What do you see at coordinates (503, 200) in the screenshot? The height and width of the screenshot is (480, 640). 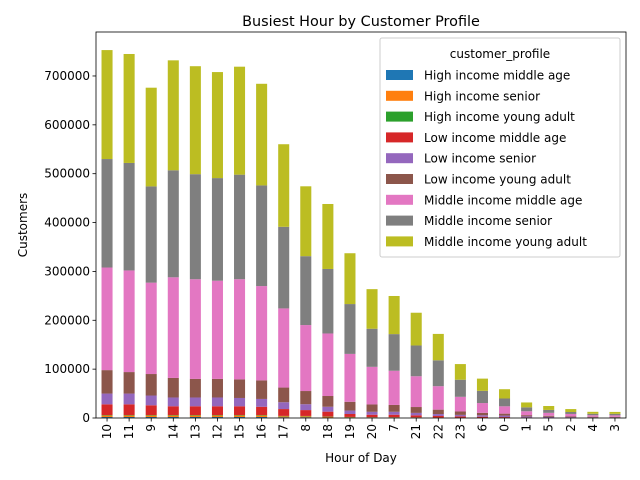 I see `legend-label: Middle income middle age` at bounding box center [503, 200].